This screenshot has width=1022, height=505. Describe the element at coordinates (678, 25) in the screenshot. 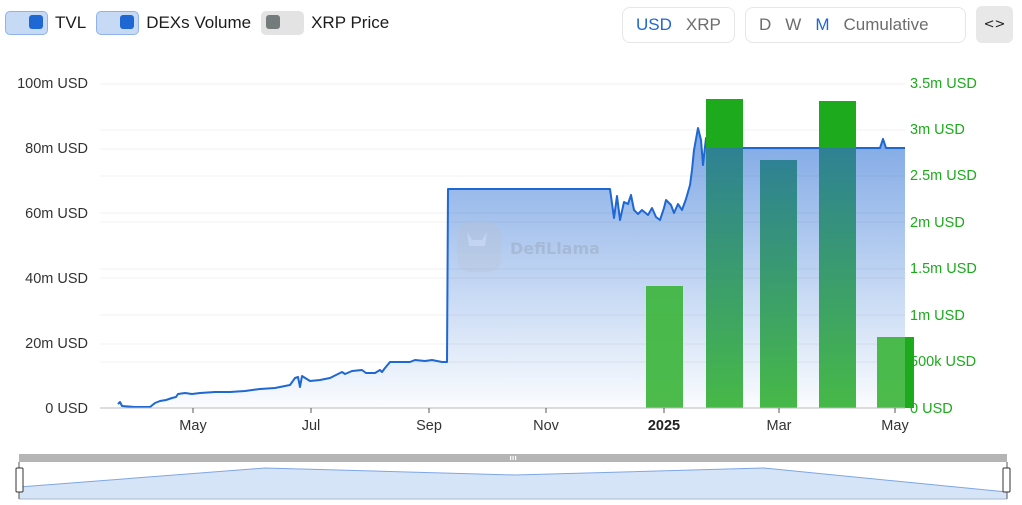

I see `denomination-selector: USD XRP` at that location.